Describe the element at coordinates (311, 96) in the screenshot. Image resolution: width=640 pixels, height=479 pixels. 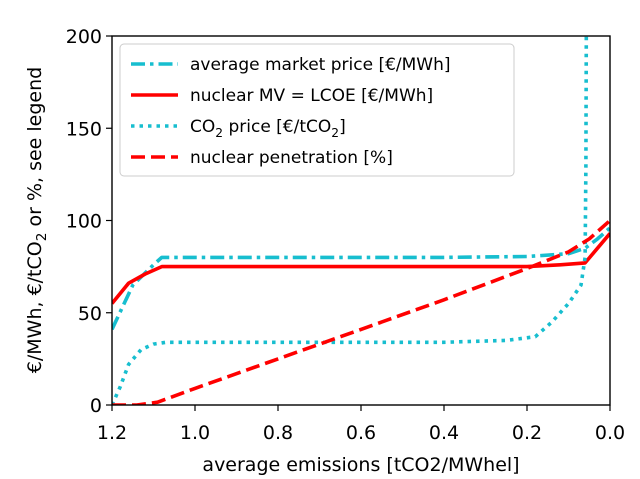
I see `legend-label-2: nuclear MV = LCOE [€/MWh]` at that location.